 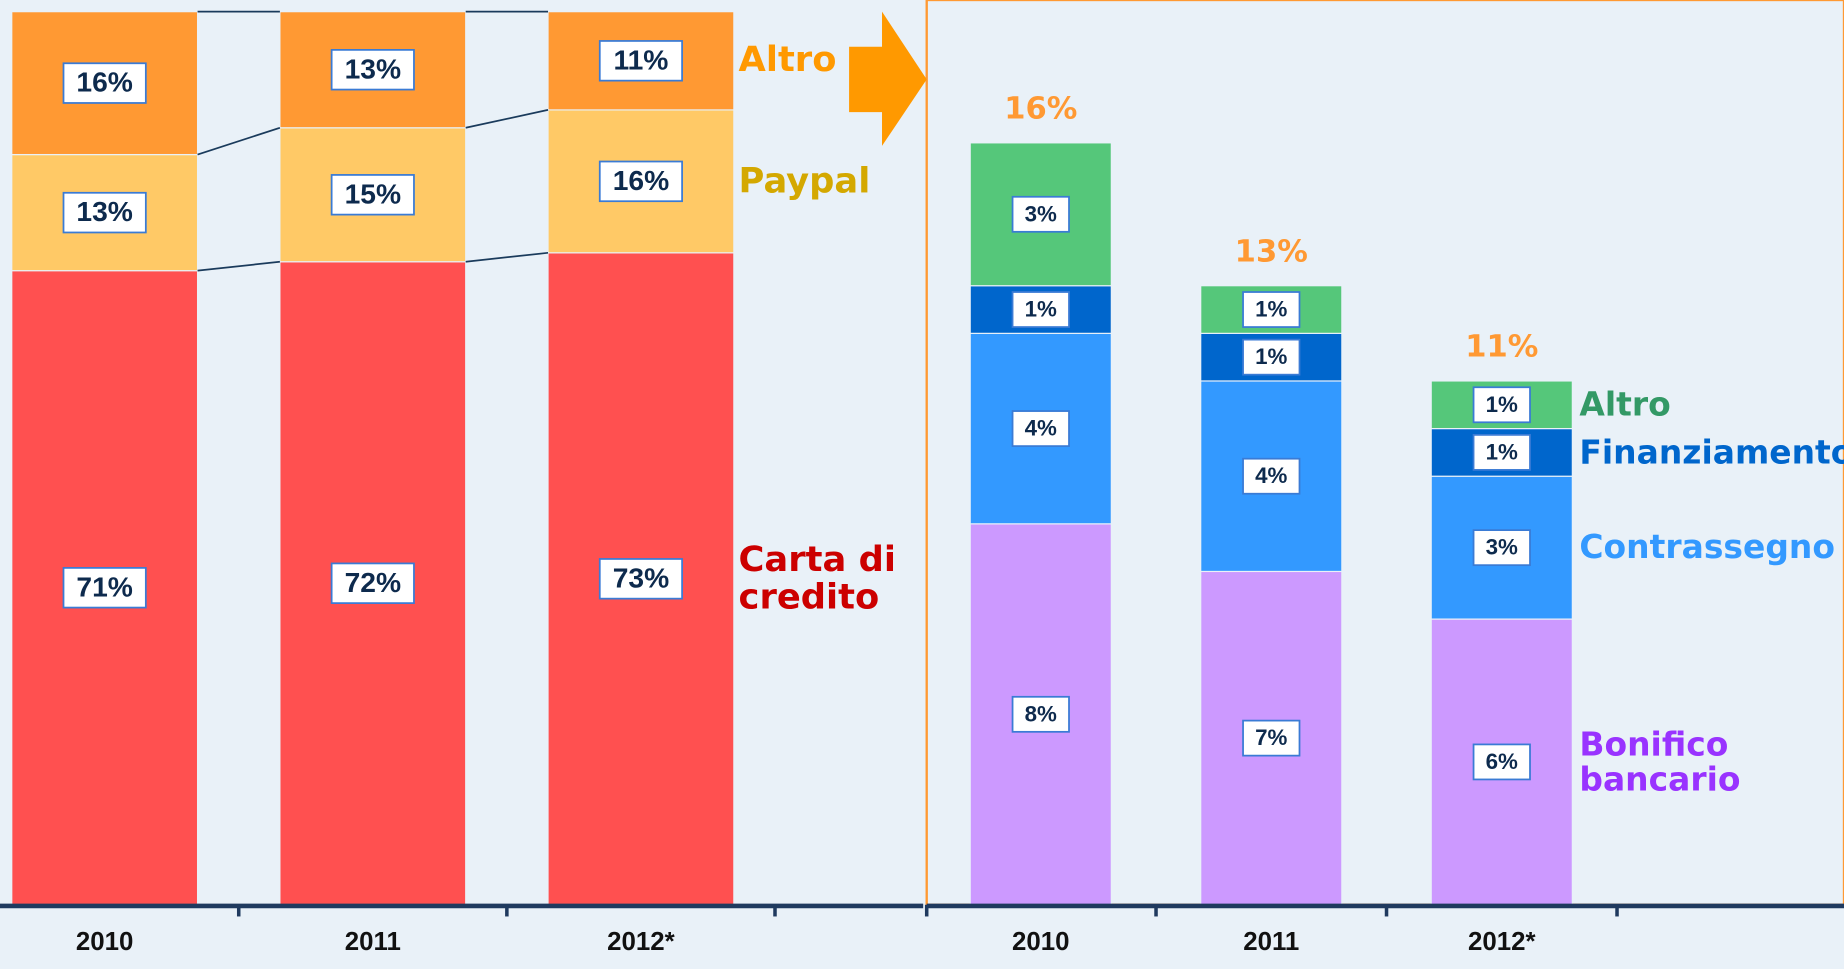 I want to click on legend-wrap: Finanziamento, so click(x=1711, y=452).